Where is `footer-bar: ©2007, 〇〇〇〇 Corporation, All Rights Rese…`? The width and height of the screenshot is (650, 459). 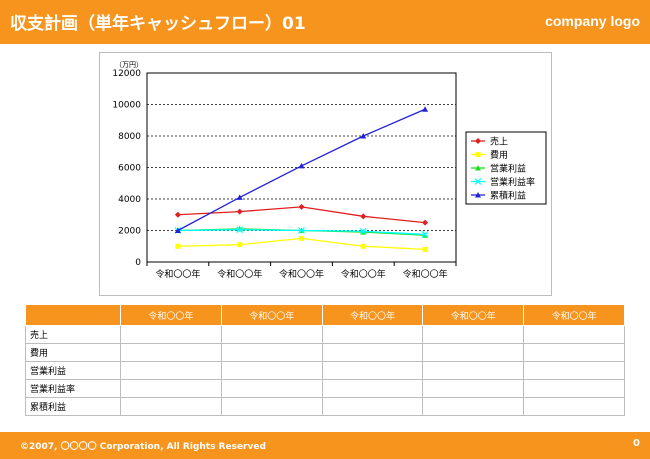 footer-bar: ©2007, 〇〇〇〇 Corporation, All Rights Rese… is located at coordinates (325, 445).